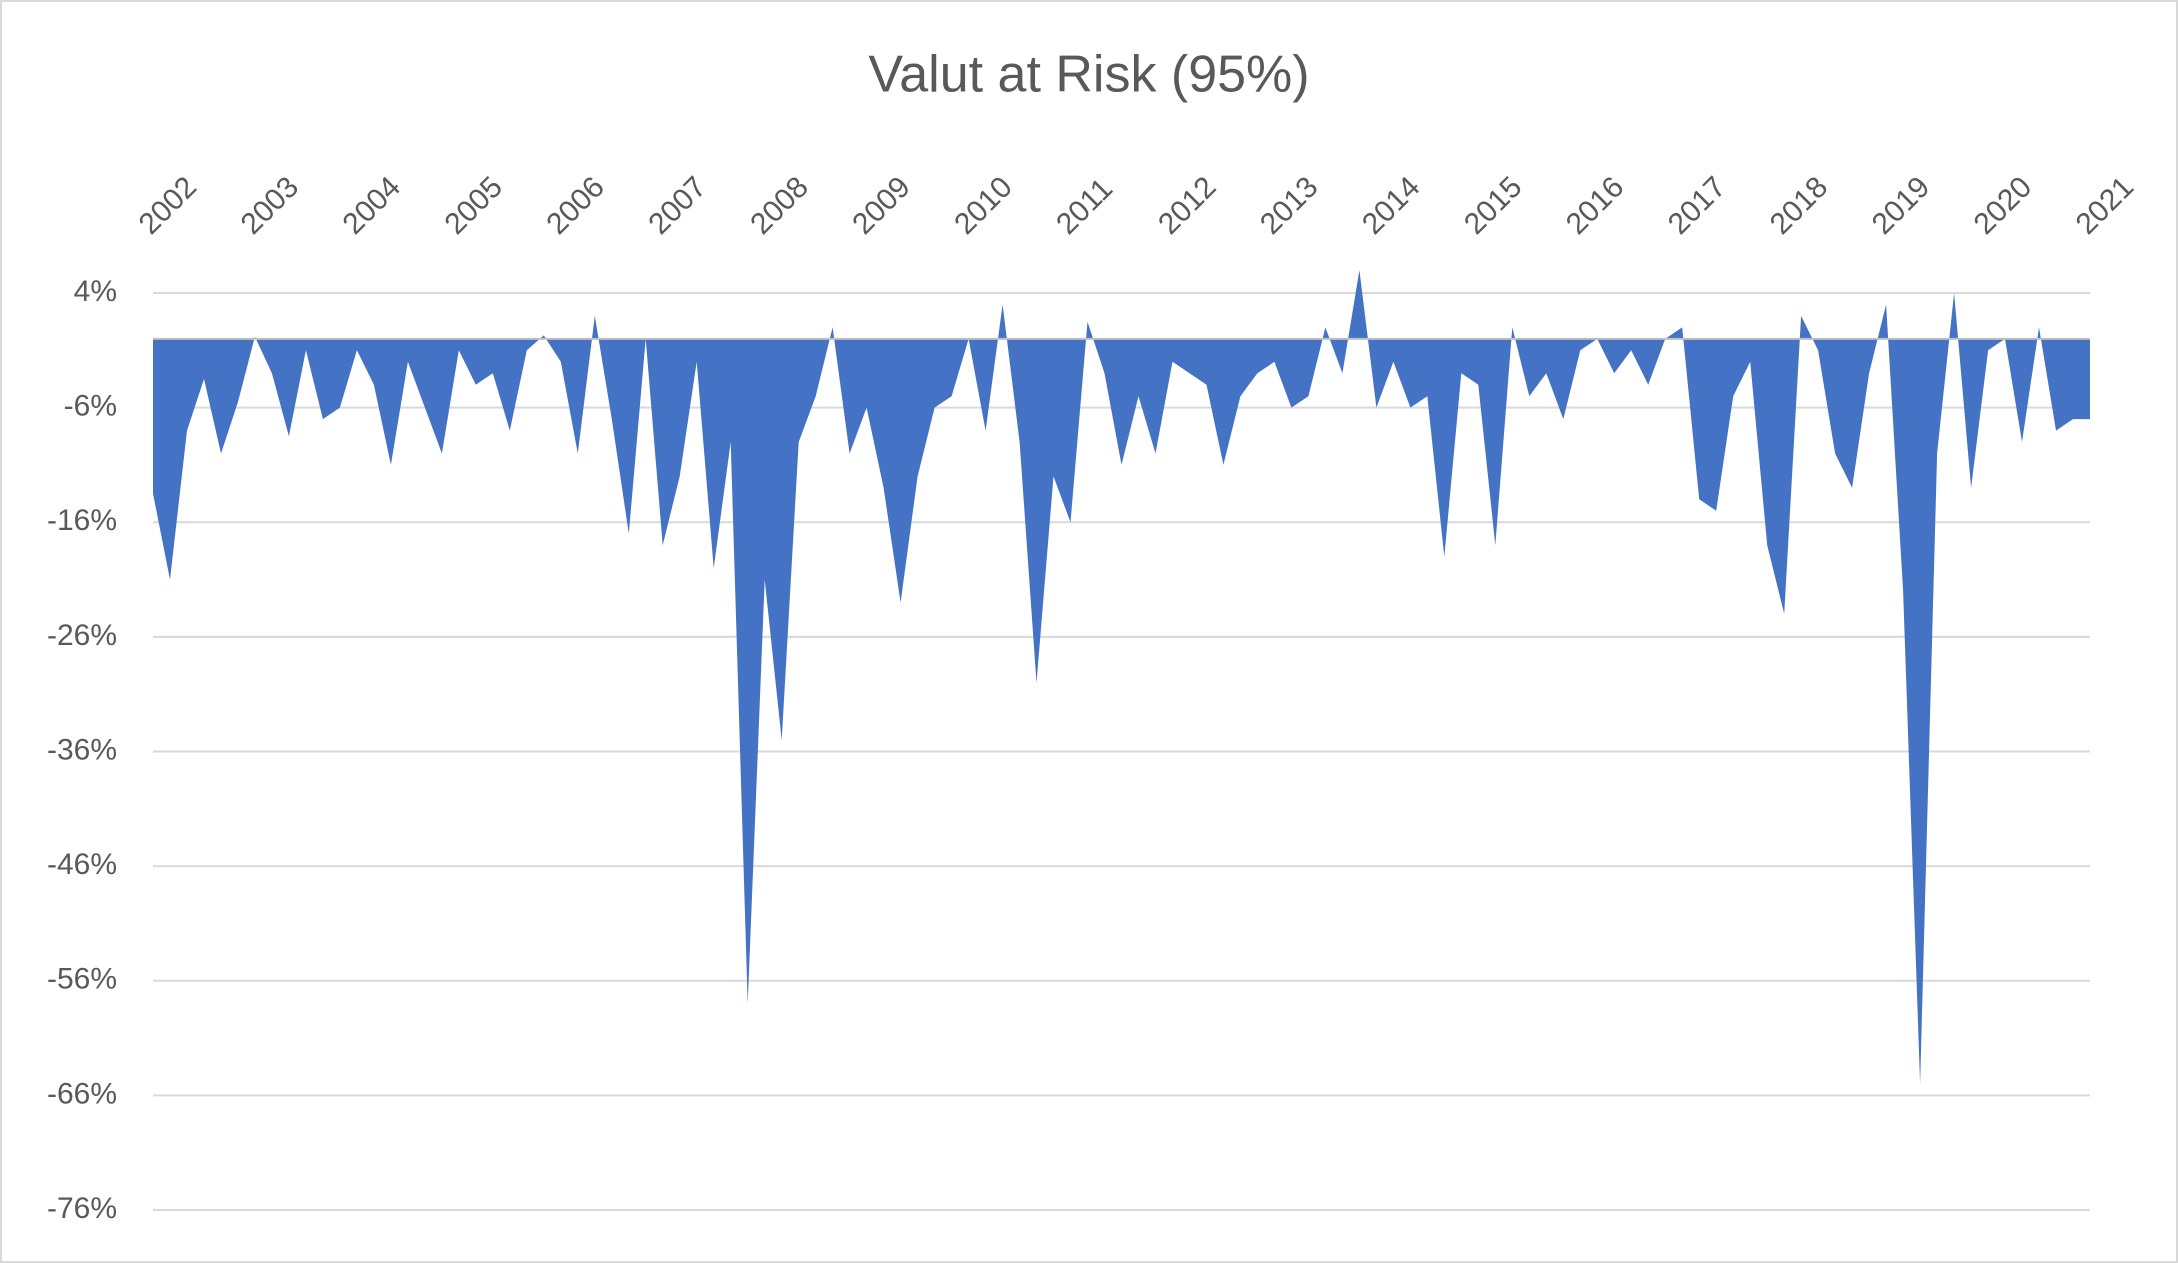  Describe the element at coordinates (1088, 75) in the screenshot. I see `chart-title: Valut at Risk (95%)` at that location.